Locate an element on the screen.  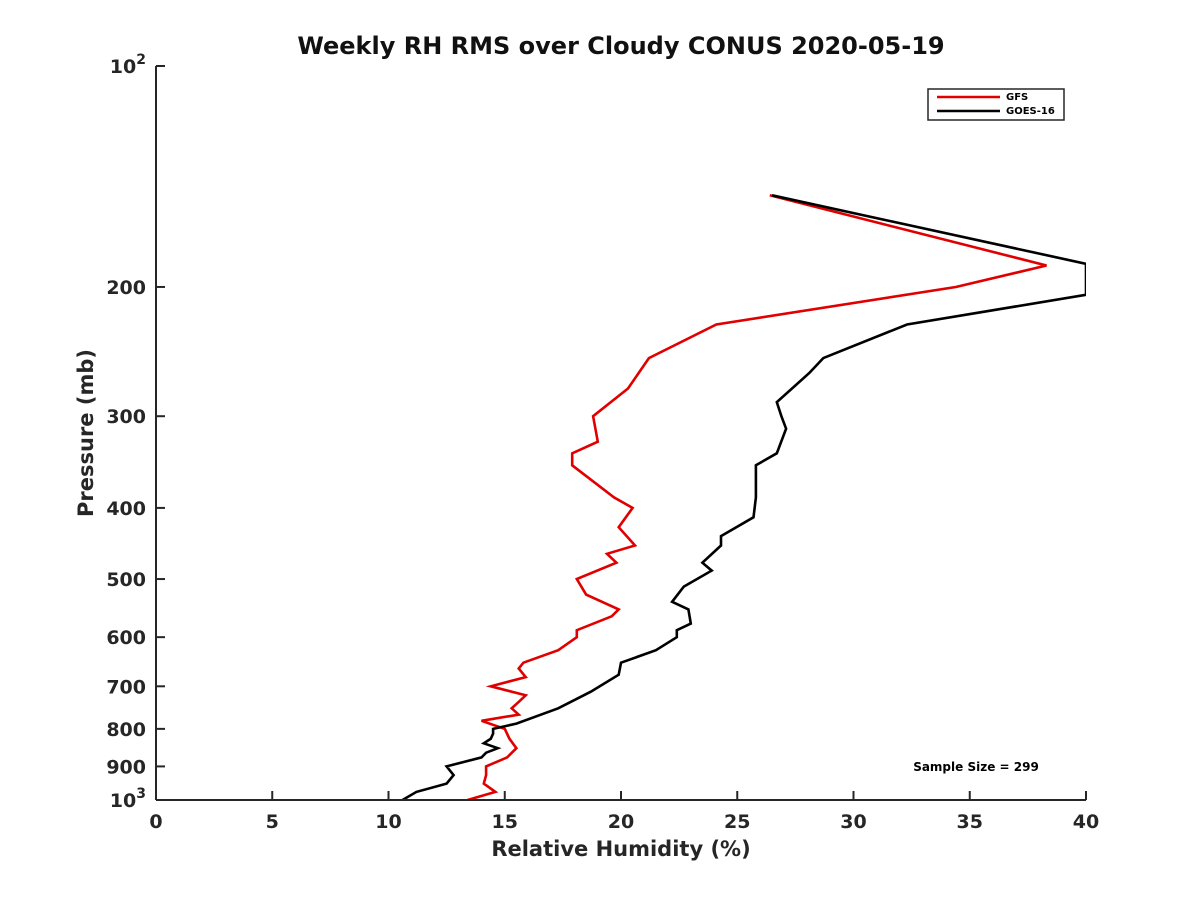
x-tick-label: 5 is located at coordinates (272, 822).